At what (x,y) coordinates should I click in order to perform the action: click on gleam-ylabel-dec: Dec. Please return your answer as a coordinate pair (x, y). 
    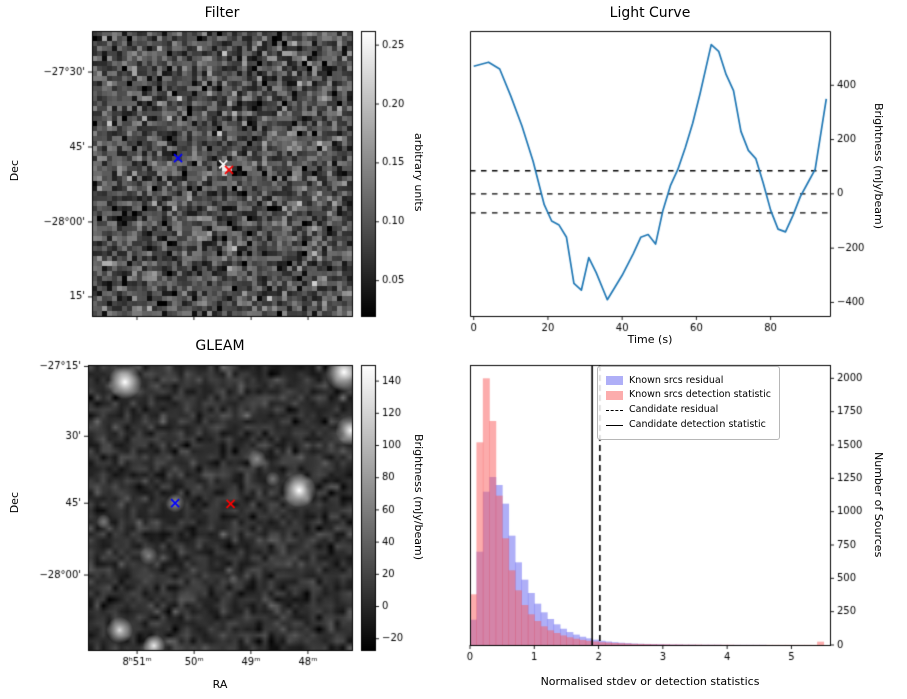
    Looking at the image, I should click on (14, 503).